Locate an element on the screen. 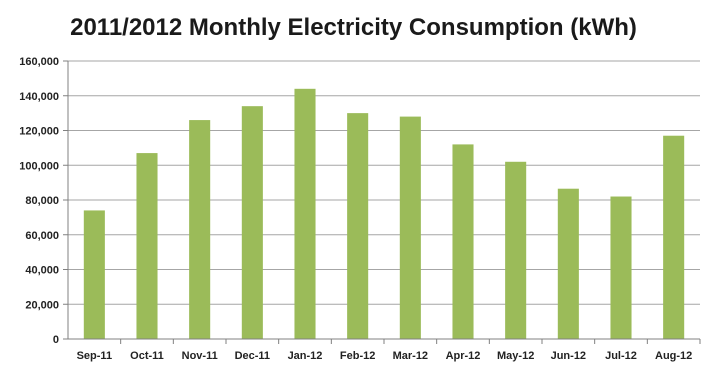 The width and height of the screenshot is (707, 370). y-tick-label: 0 is located at coordinates (56, 340).